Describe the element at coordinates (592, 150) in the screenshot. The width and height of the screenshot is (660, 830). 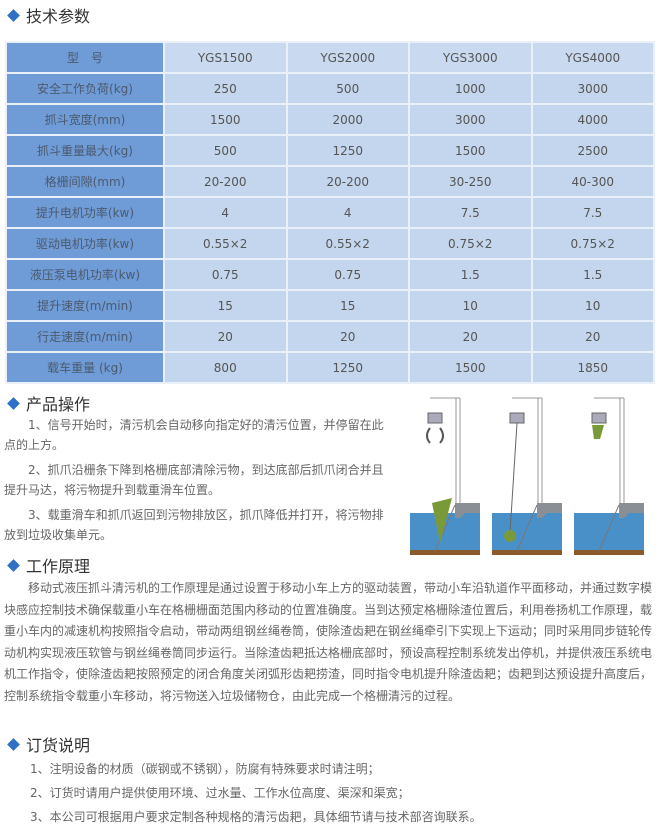
I see `cell: 2500` at that location.